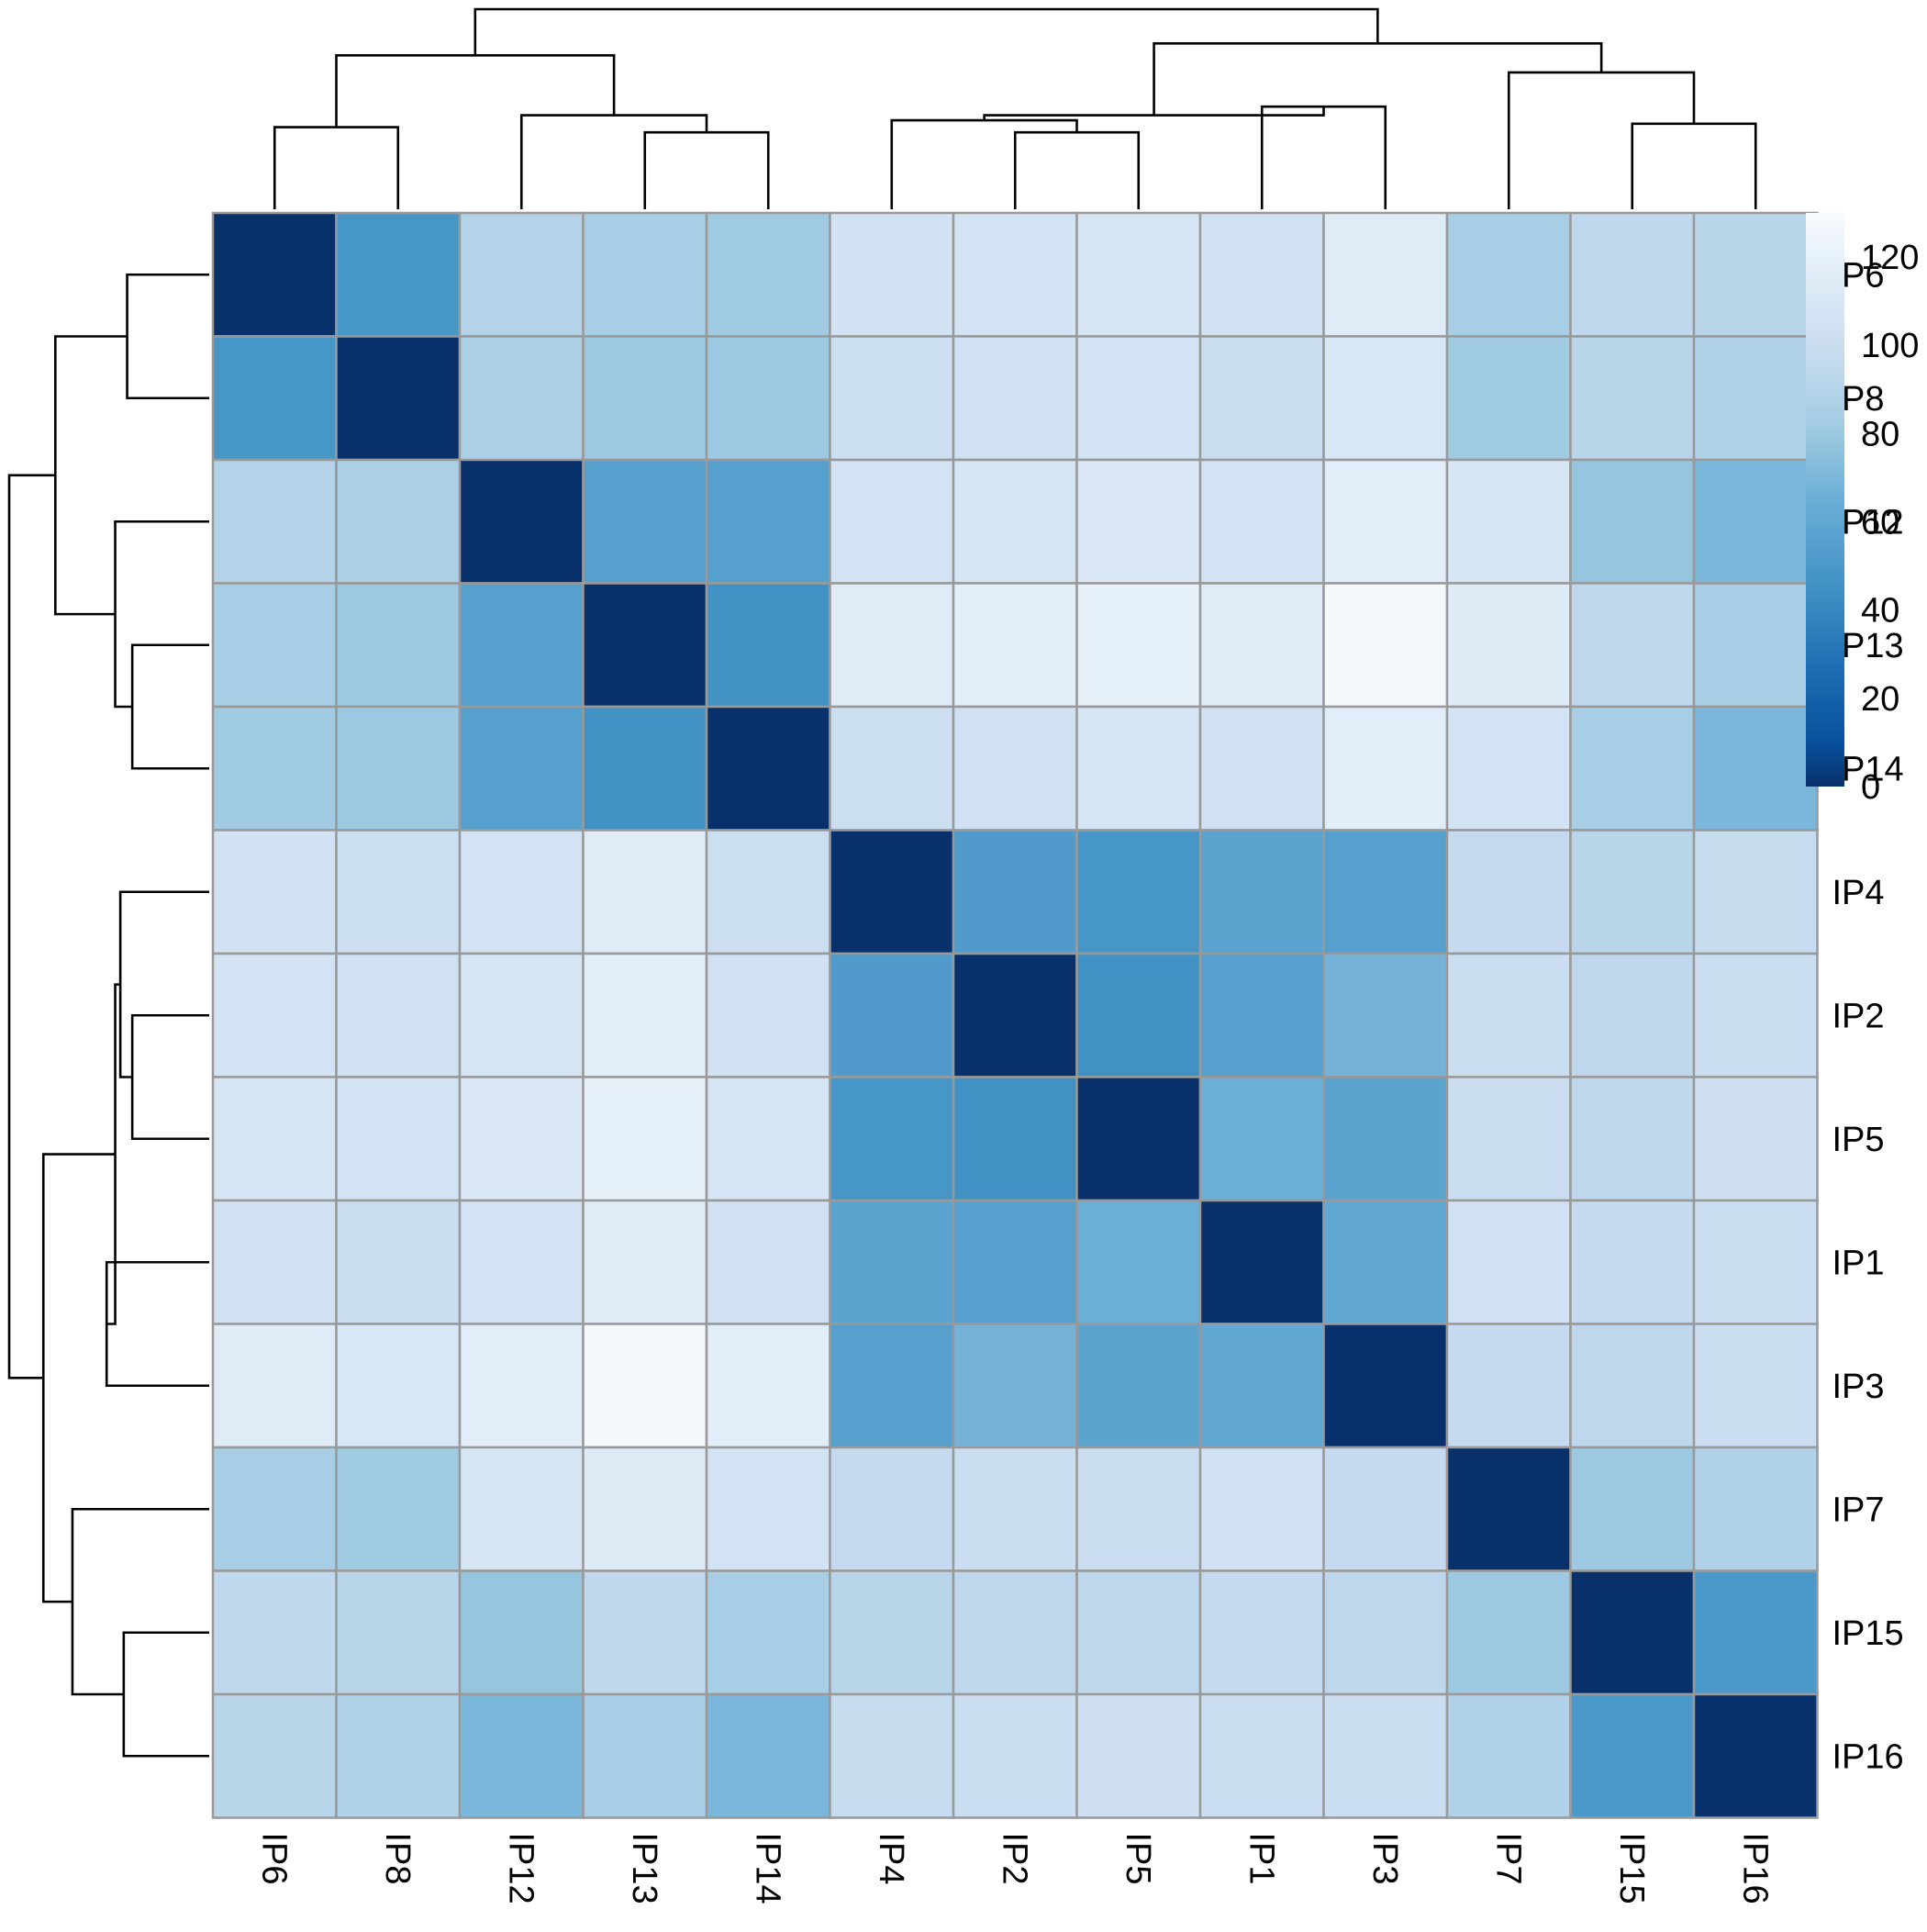 The width and height of the screenshot is (1927, 1932). Describe the element at coordinates (1014, 1859) in the screenshot. I see `column-label: IP2` at that location.